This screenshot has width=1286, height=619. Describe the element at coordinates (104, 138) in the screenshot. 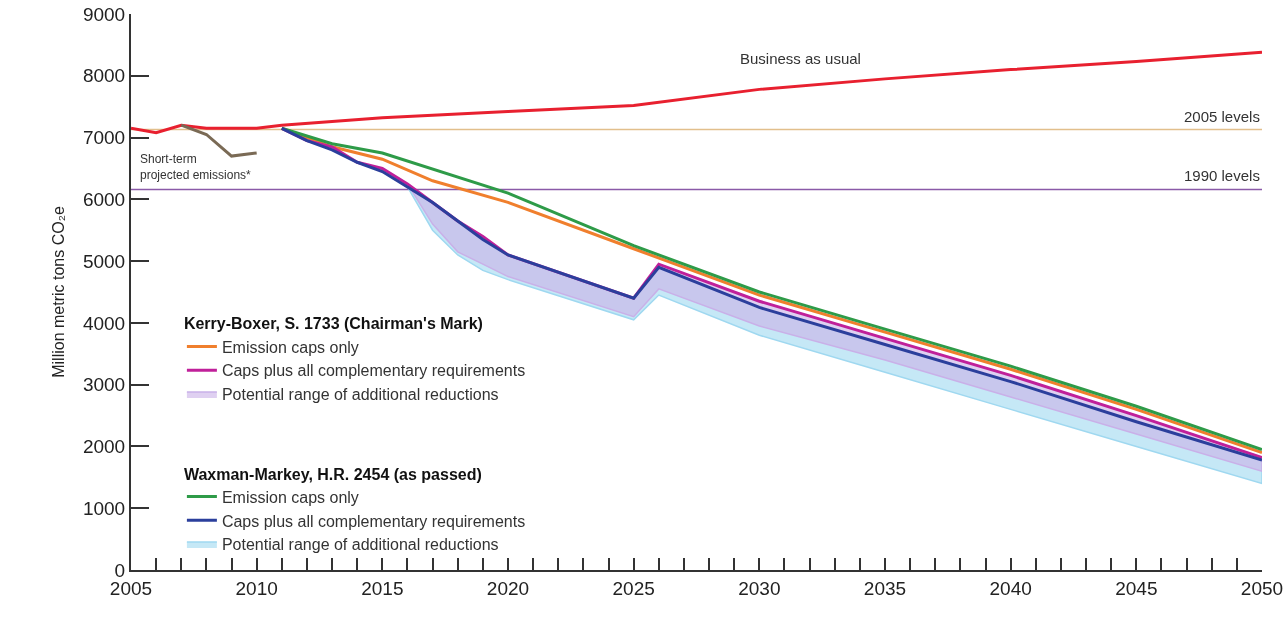

I see `y-tick-label: 7000` at that location.